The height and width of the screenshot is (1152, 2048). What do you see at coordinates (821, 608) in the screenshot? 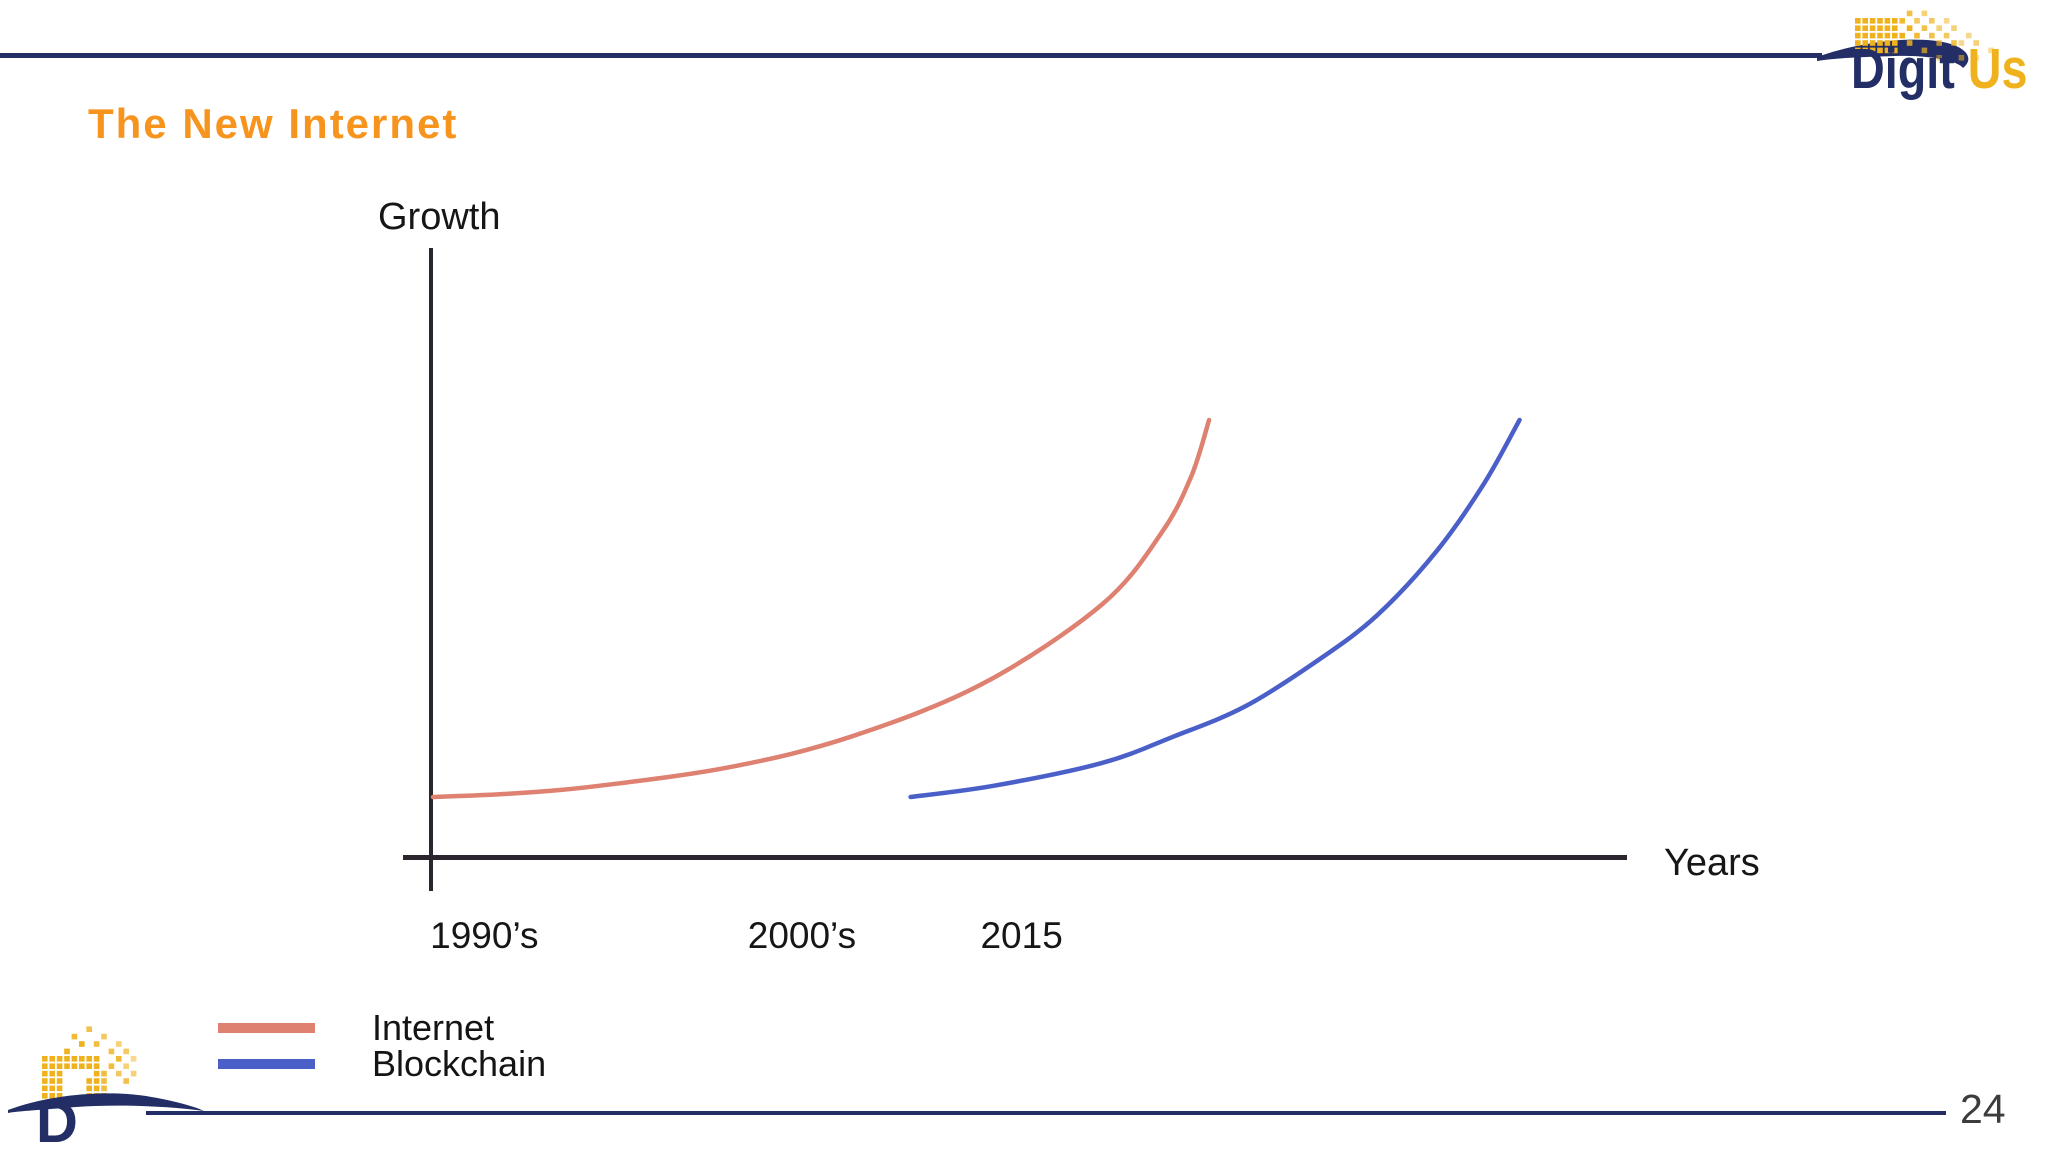
I see `internet-growth-curve` at bounding box center [821, 608].